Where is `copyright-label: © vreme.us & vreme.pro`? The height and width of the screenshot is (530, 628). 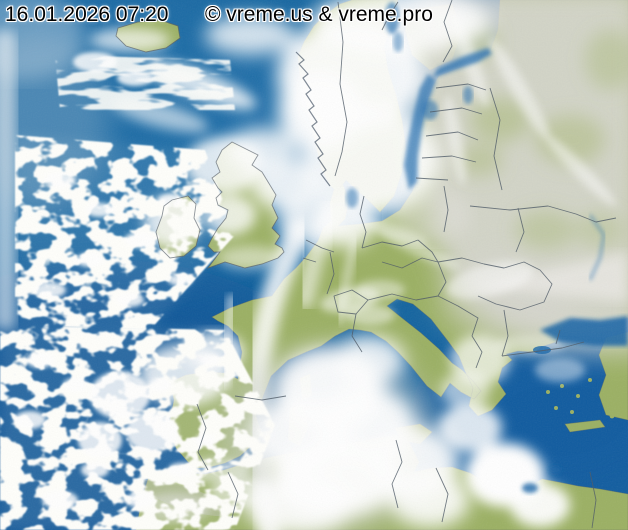 copyright-label: © vreme.us & vreme.pro is located at coordinates (319, 14).